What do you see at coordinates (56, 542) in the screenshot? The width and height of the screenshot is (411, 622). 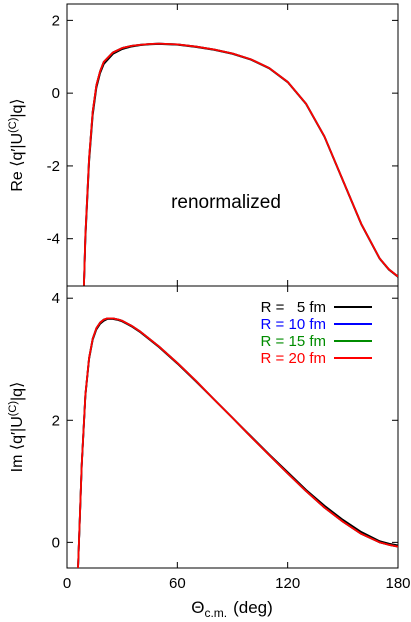 I see `bottom-y-tick-label: 0` at bounding box center [56, 542].